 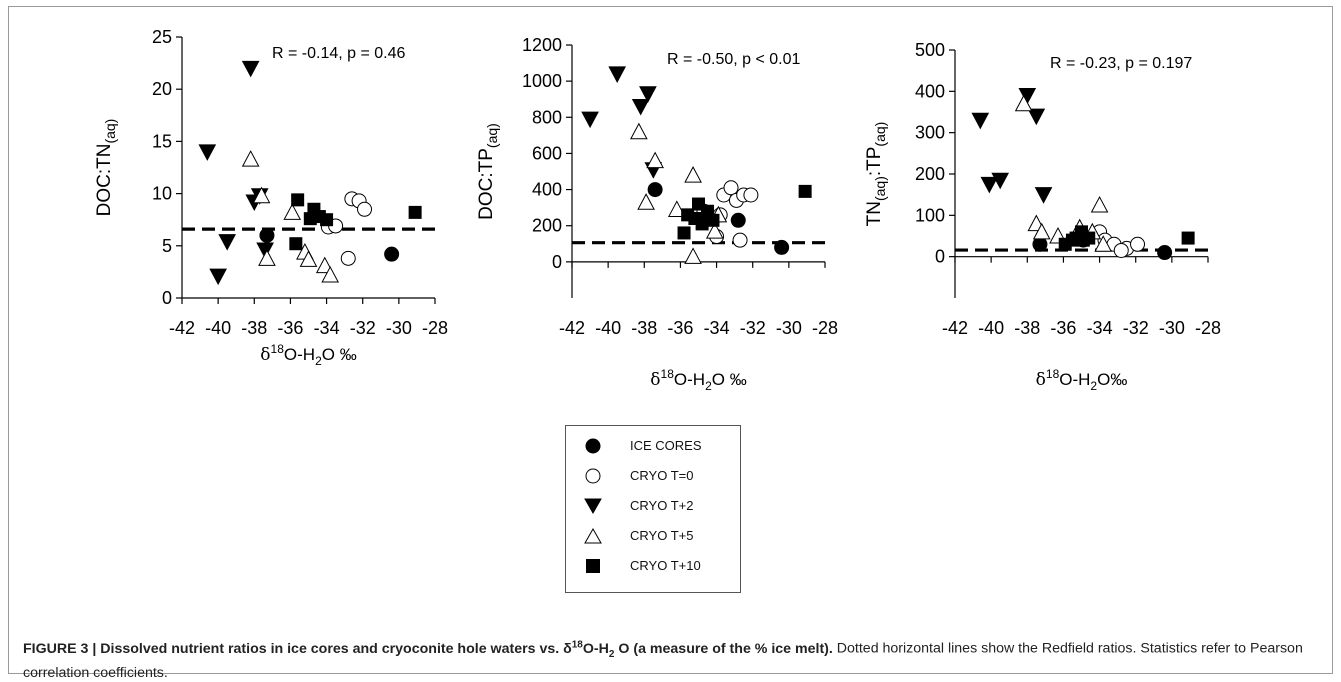 I want to click on legend-item-ice-cores: ICE CORES, so click(x=654, y=446).